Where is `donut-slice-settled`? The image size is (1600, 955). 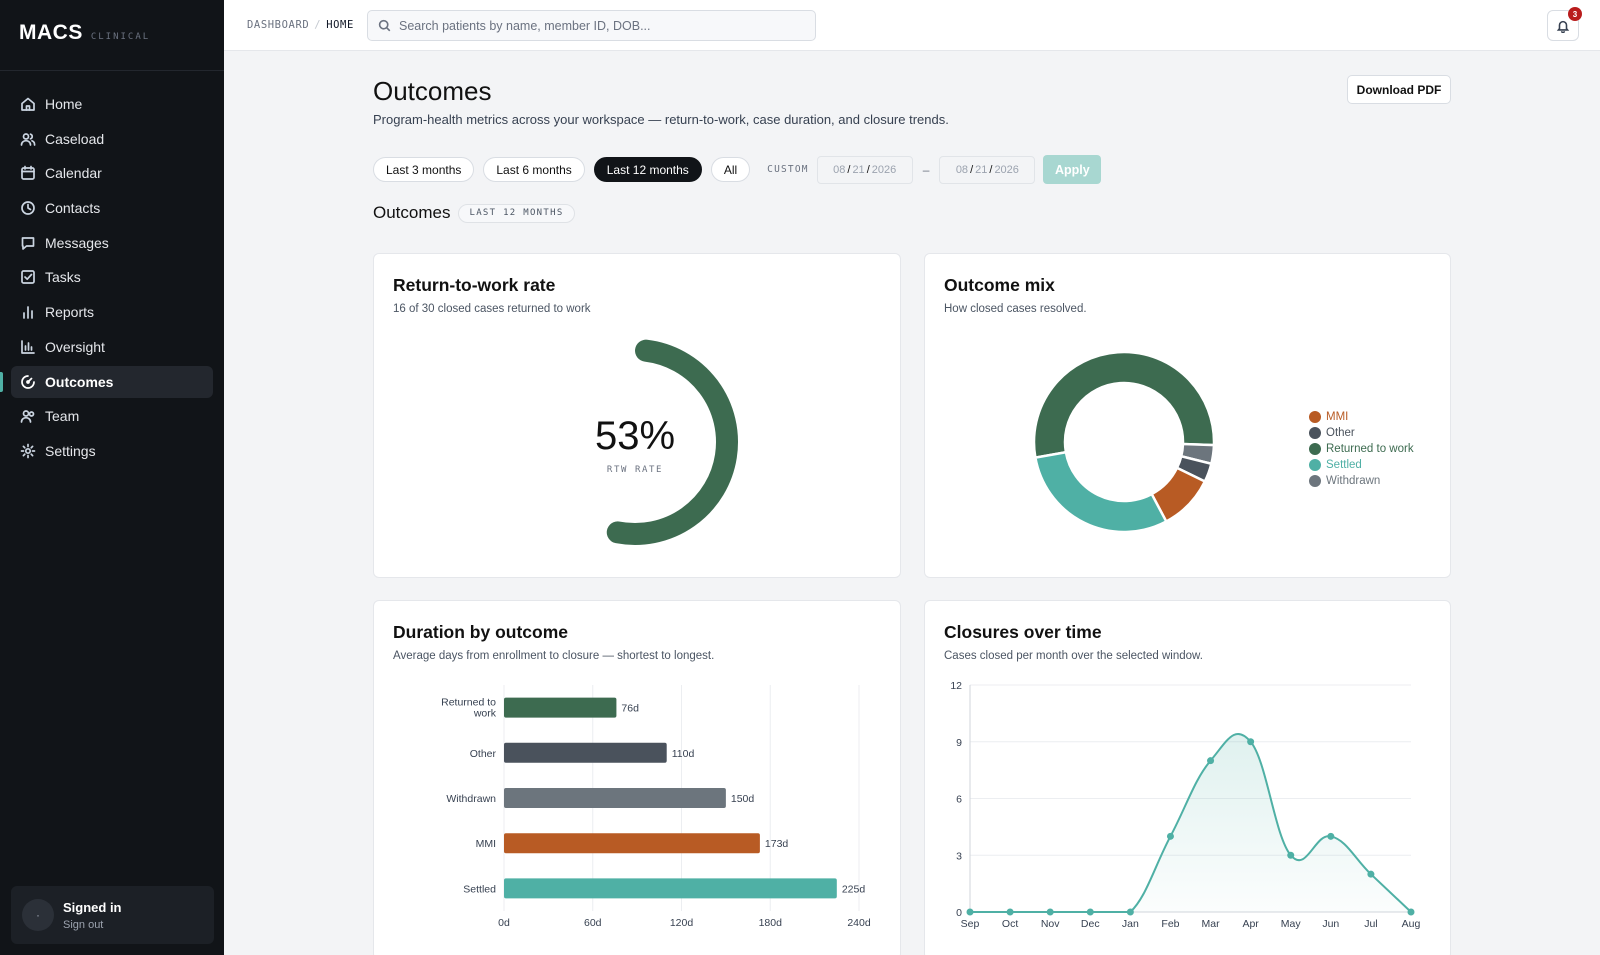
donut-slice-settled is located at coordinates (1100, 492).